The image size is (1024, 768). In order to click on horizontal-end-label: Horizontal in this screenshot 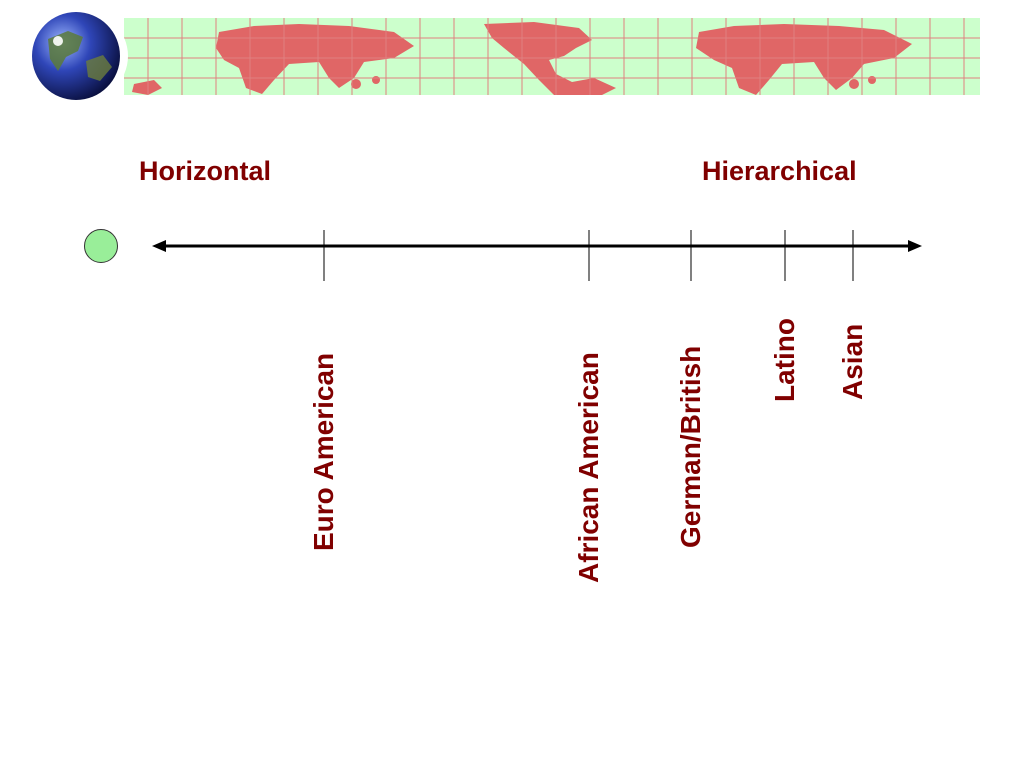, I will do `click(205, 171)`.